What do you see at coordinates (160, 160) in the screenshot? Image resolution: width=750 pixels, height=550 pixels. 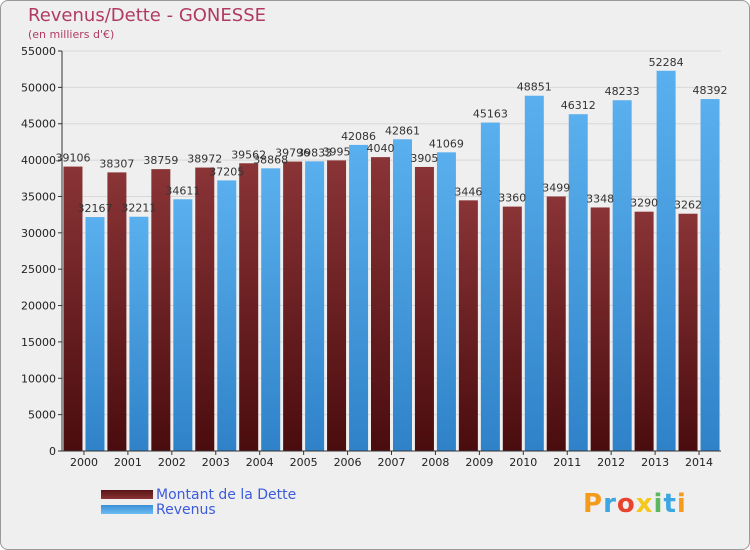 I see `data-label-debt: 38759` at bounding box center [160, 160].